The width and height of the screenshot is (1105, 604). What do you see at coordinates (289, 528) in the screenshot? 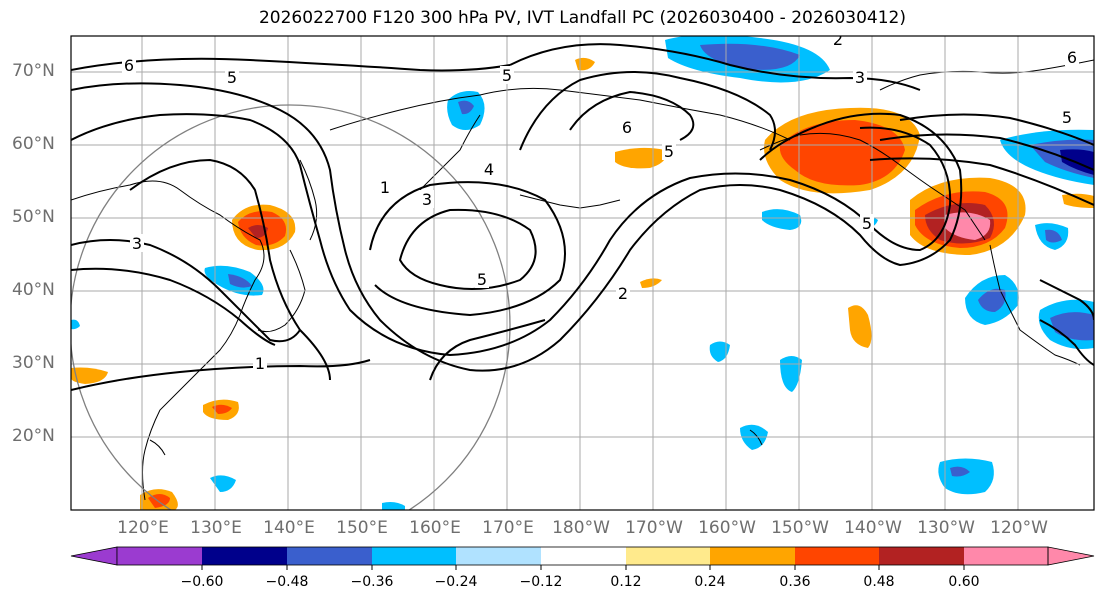
I see `lon-label-140e: 140°E` at bounding box center [289, 528].